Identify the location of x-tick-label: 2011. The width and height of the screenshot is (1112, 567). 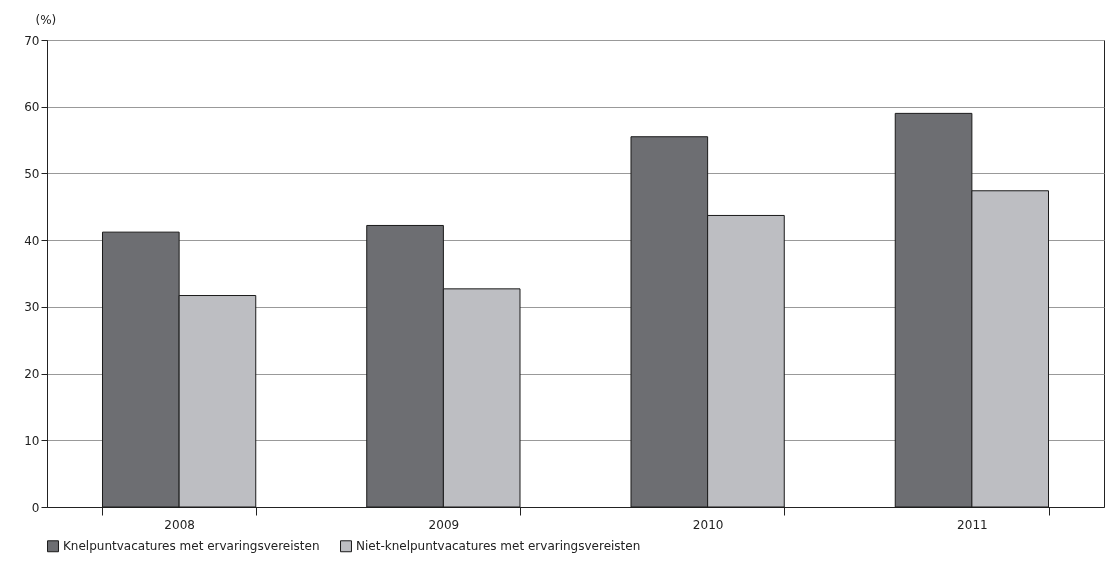
(972, 524).